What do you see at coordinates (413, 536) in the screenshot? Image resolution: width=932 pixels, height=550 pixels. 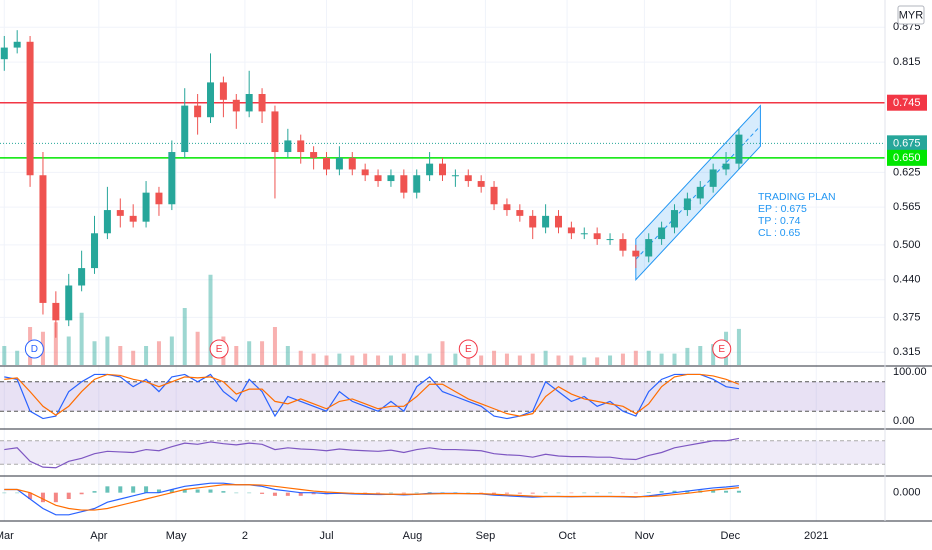 I see `x-tick-label: Aug` at bounding box center [413, 536].